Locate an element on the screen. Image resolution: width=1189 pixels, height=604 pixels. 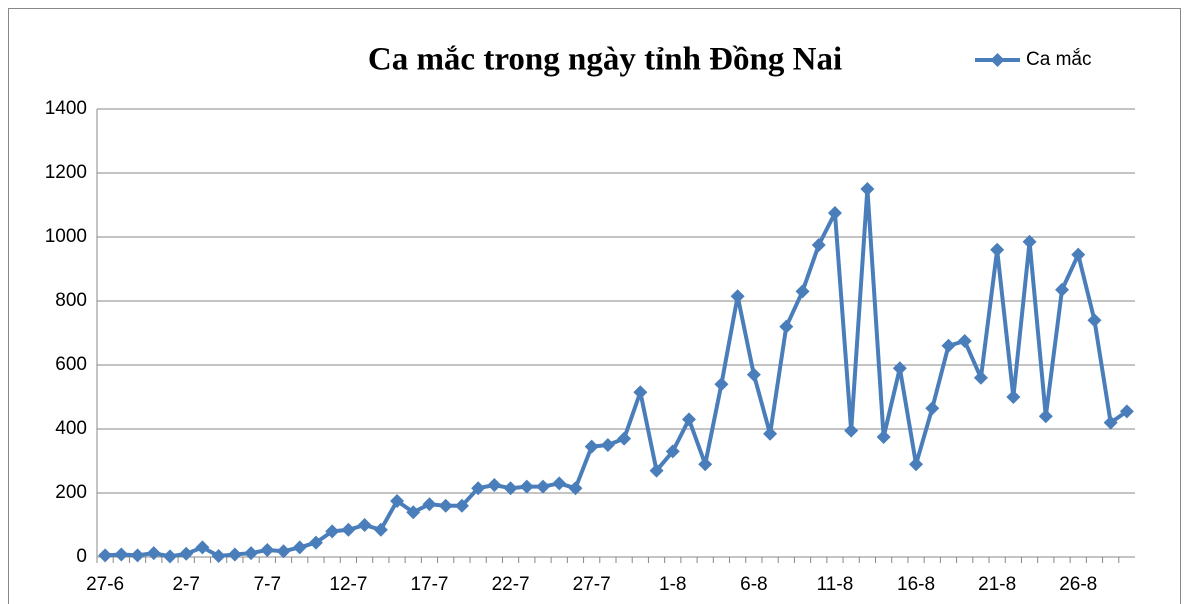
x-tick-label: 16-8 is located at coordinates (916, 584).